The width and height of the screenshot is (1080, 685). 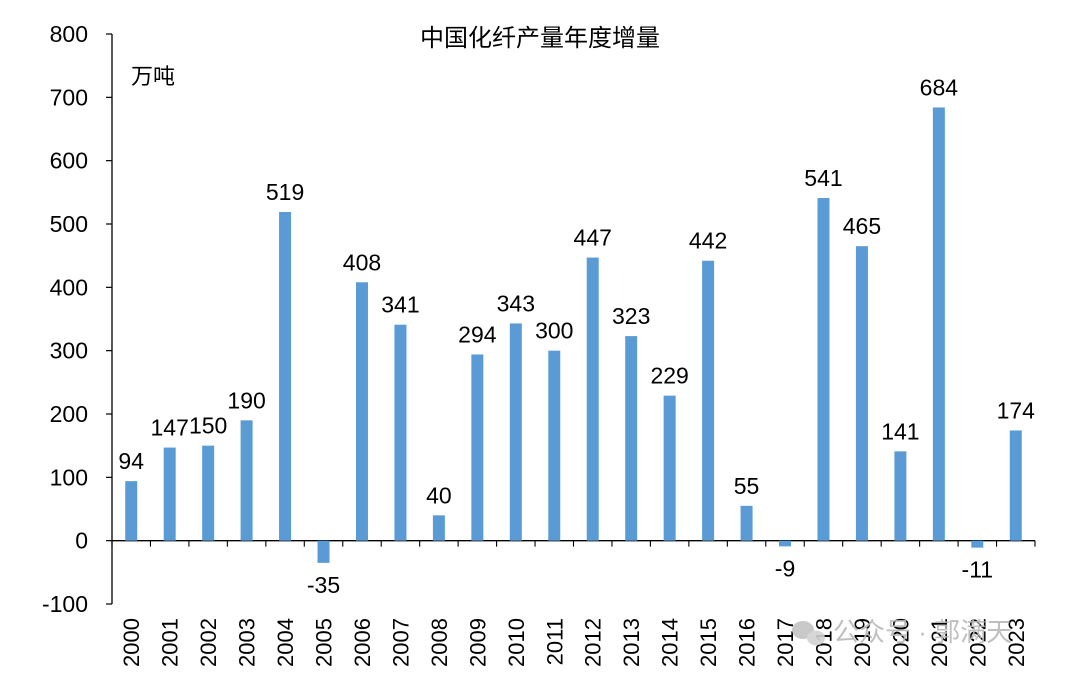 What do you see at coordinates (169, 494) in the screenshot?
I see `bar-2001` at bounding box center [169, 494].